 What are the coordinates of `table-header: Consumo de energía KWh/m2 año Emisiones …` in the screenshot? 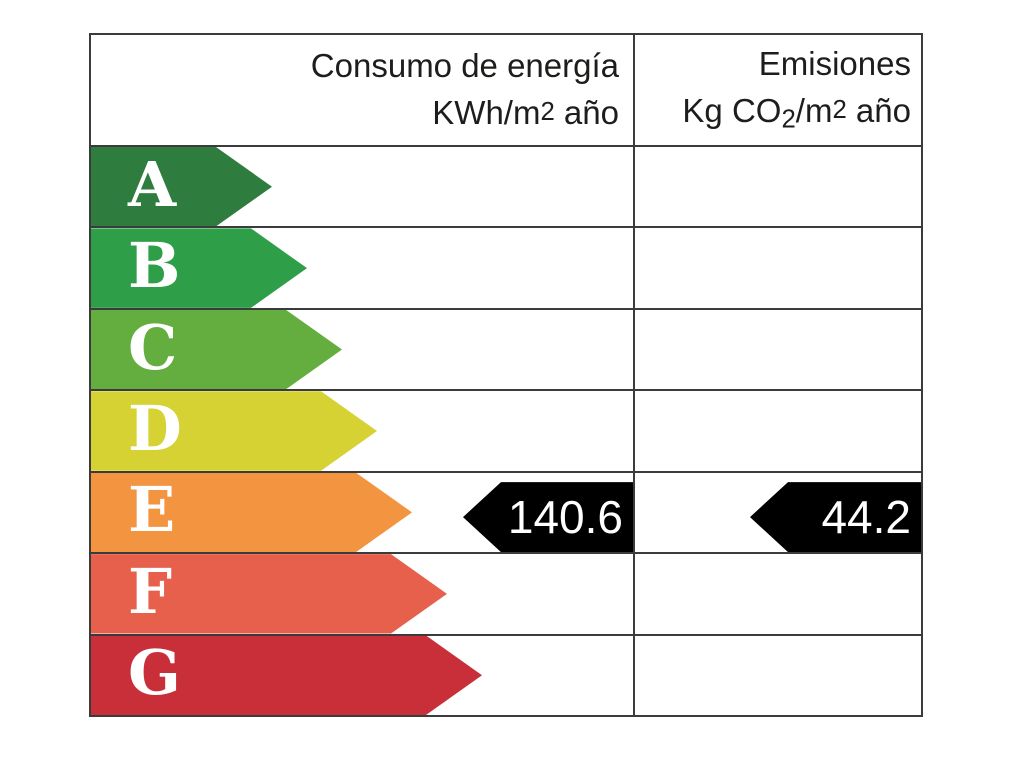 It's located at (506, 91).